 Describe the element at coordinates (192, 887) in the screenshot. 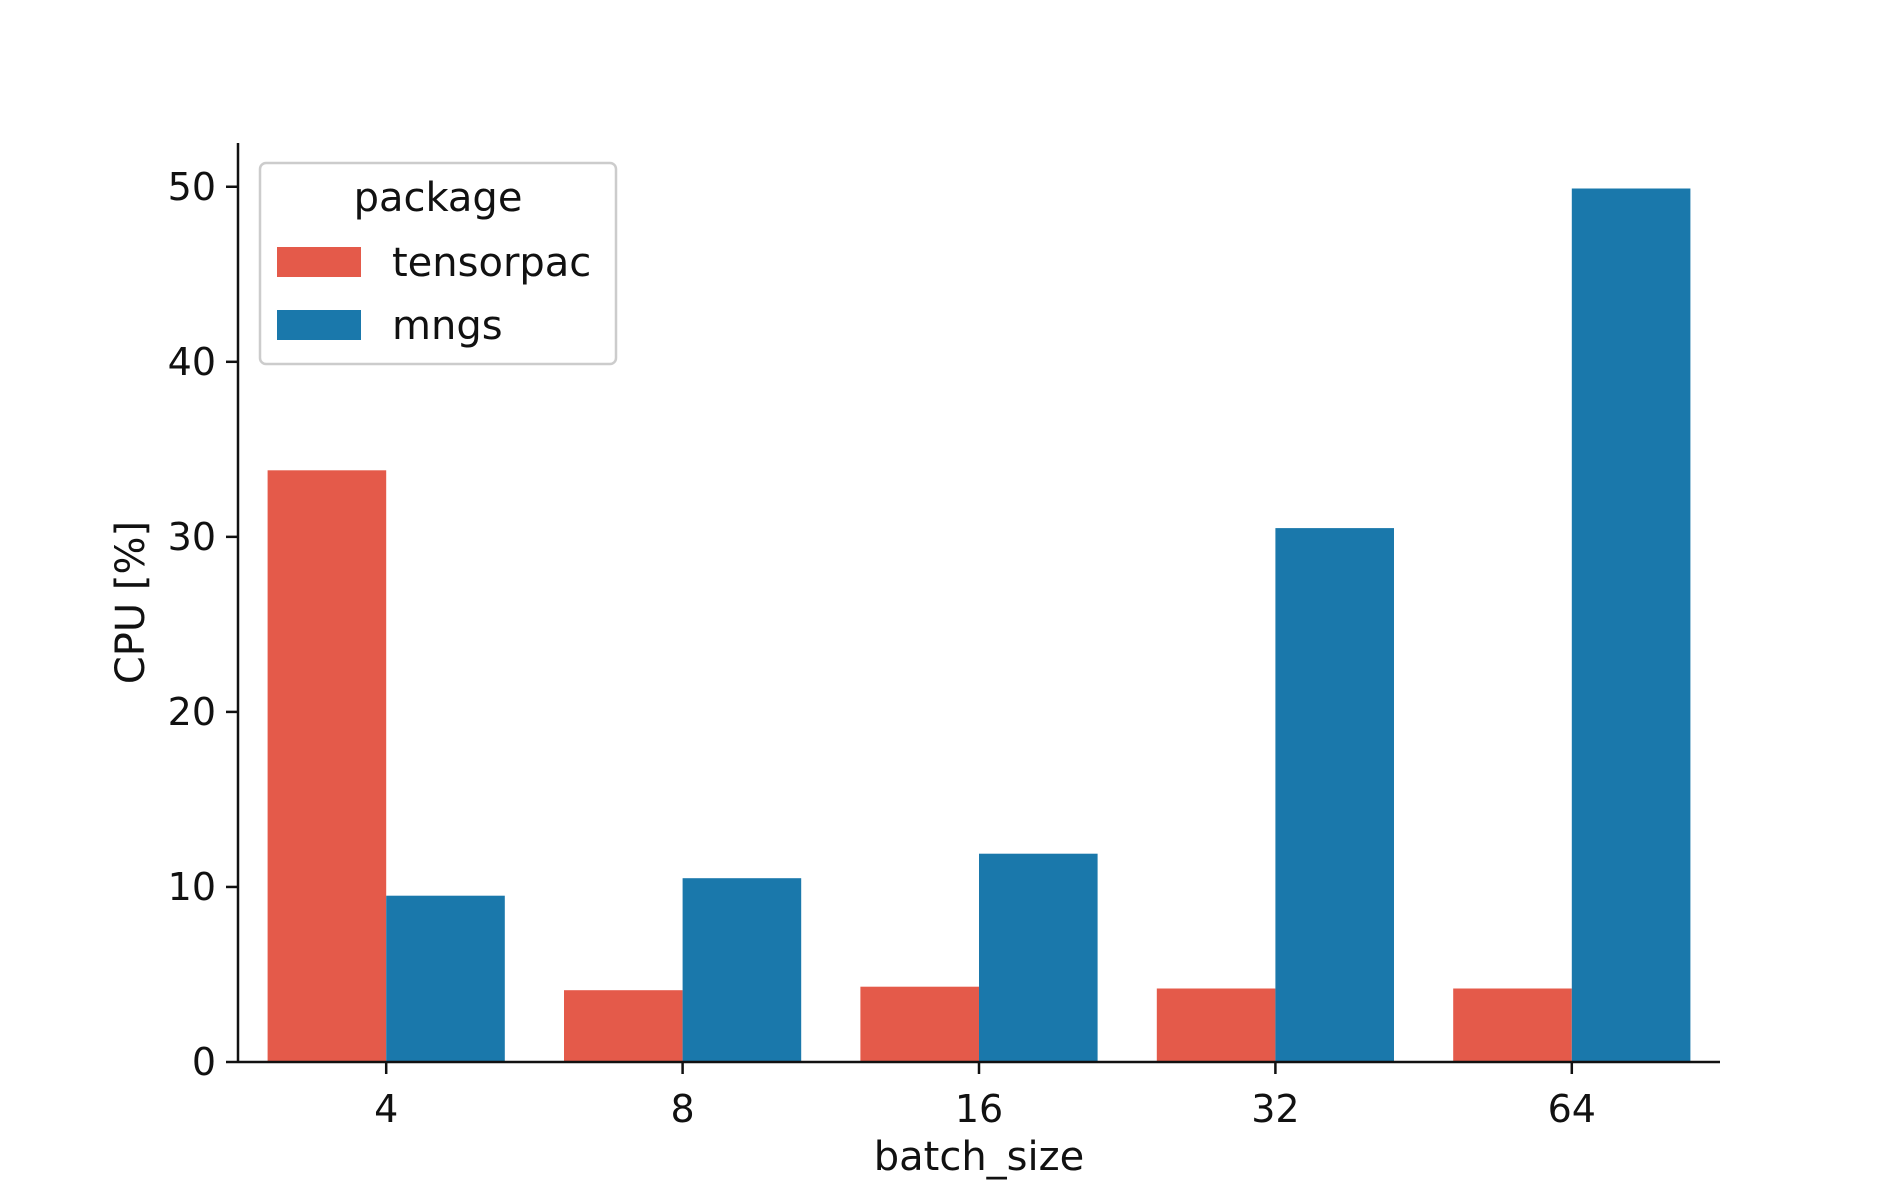

I see `y-tick-label: 10` at that location.